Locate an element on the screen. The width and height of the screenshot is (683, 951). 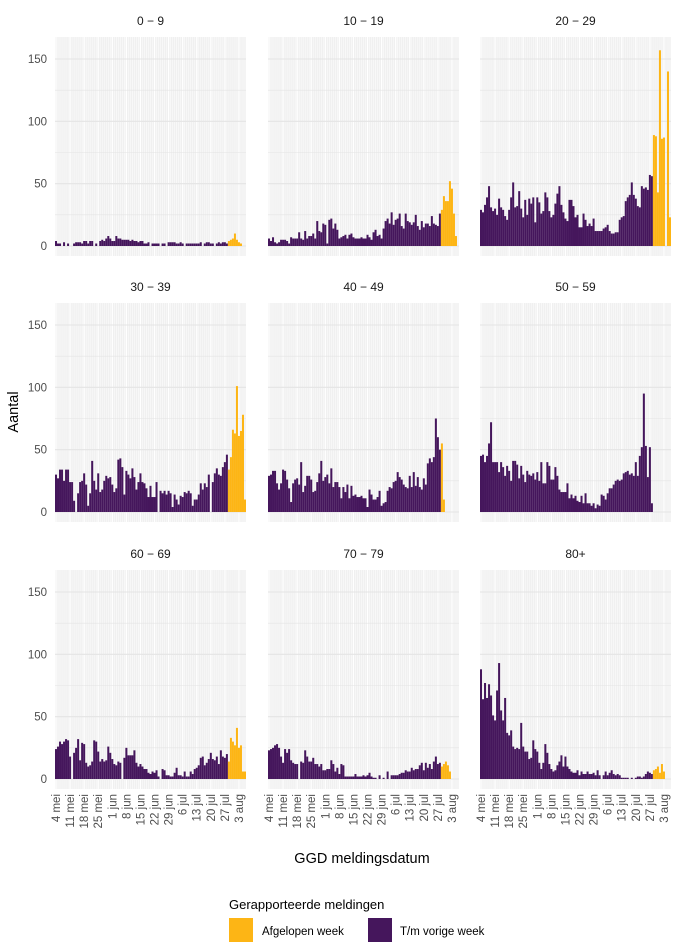
facet-panel: 10 − 19 is located at coordinates (363, 135).